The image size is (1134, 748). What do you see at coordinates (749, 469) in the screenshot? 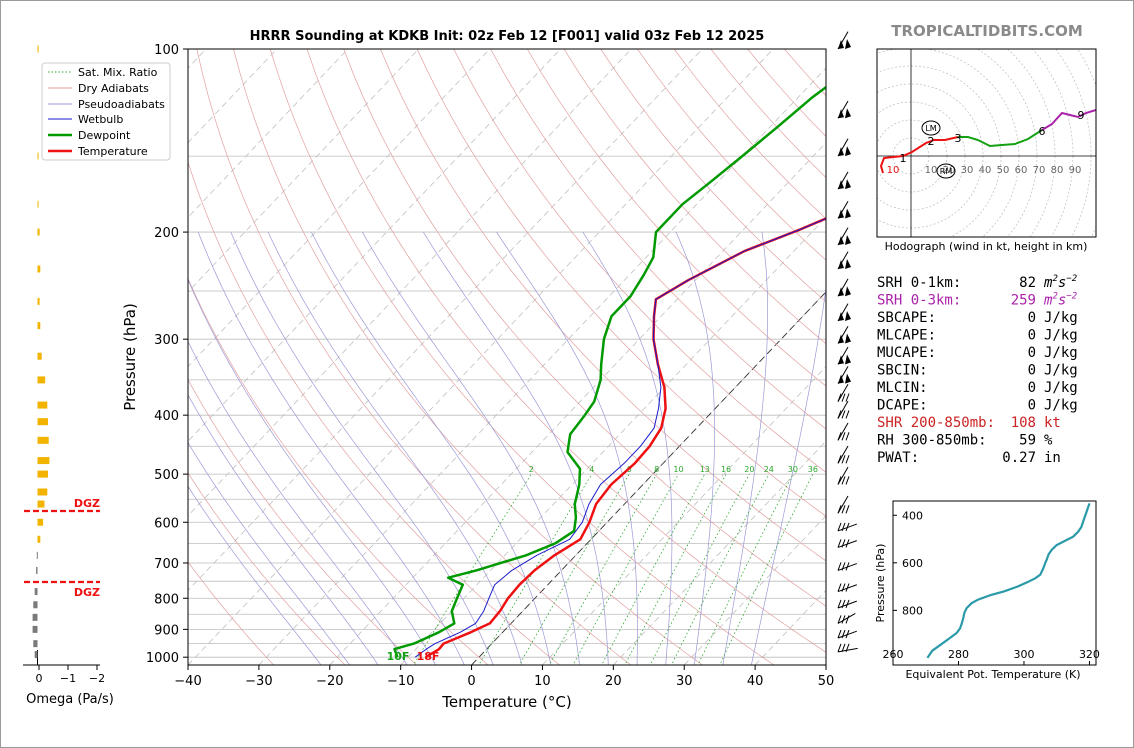
I see `mixing-ratio-label: 20` at bounding box center [749, 469].